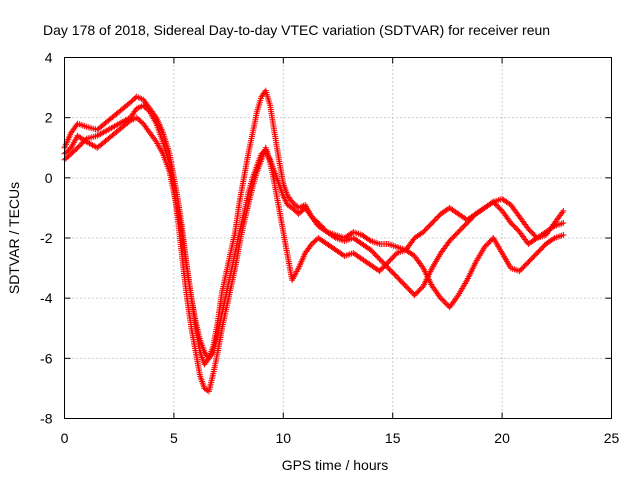 The height and width of the screenshot is (480, 640). What do you see at coordinates (49, 58) in the screenshot?
I see `y-tick-label: 4` at bounding box center [49, 58].